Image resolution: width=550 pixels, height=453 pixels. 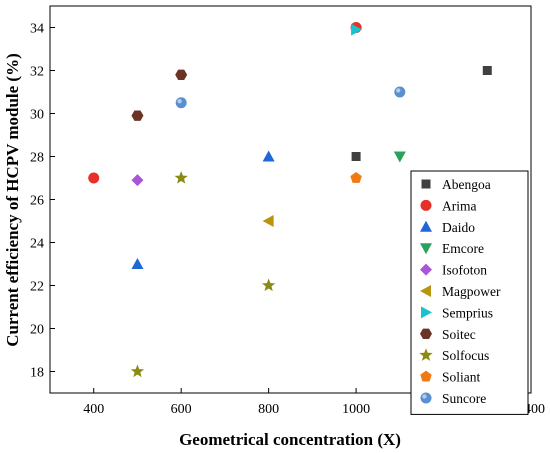 I want to click on y-tick-label: 32, so click(x=37, y=72).